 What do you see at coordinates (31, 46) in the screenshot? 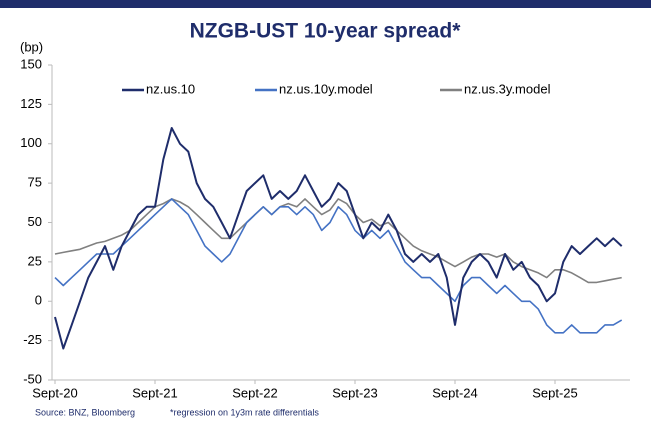
I see `y-axis-label: (bp)` at bounding box center [31, 46].